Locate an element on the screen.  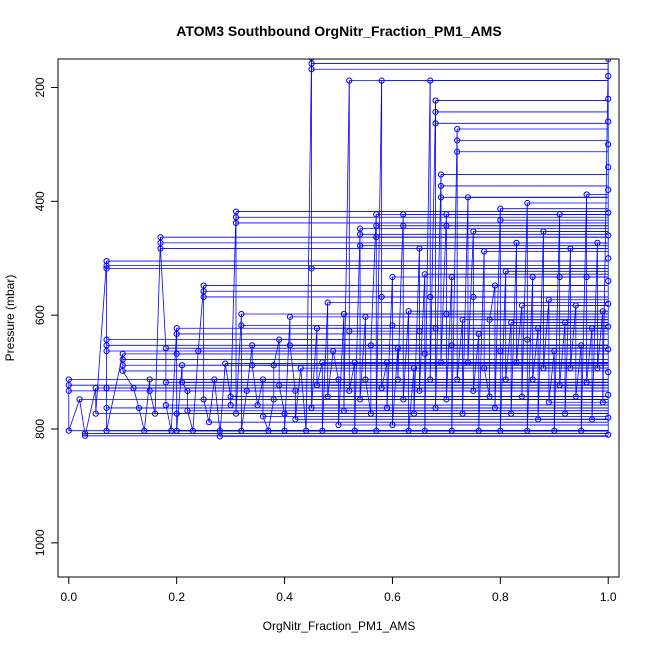
x-tick-label: 0.0 is located at coordinates (68, 597).